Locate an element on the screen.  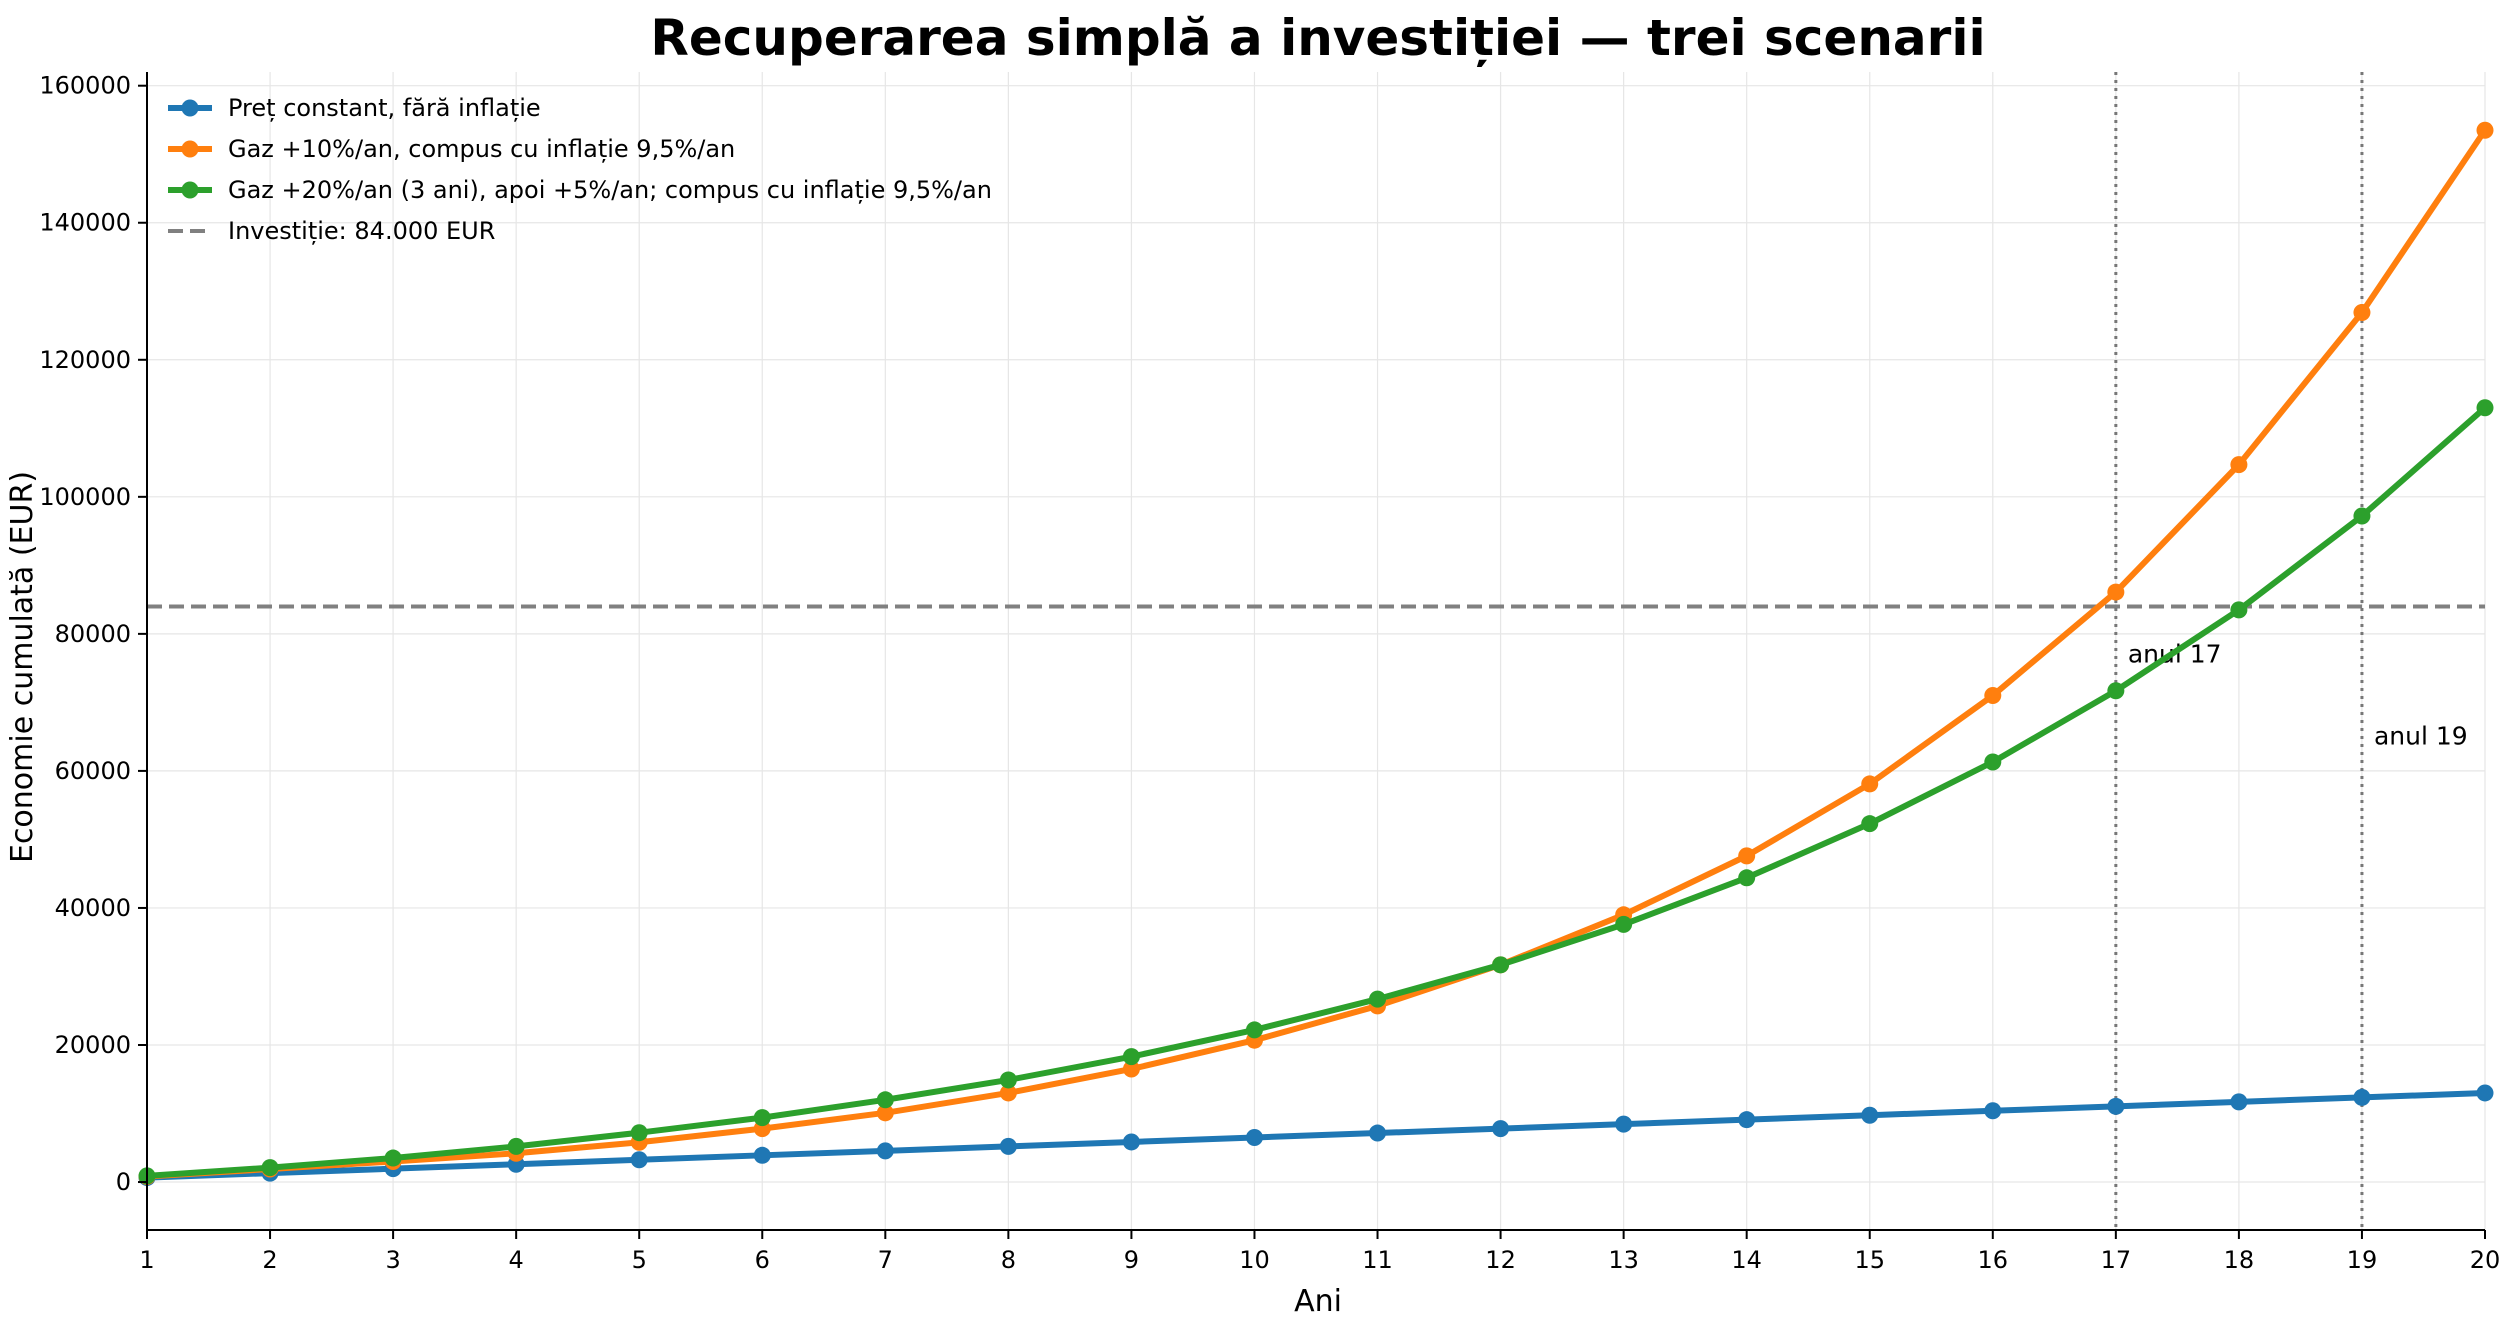
x-tick-label: 1 is located at coordinates (146, 1260).